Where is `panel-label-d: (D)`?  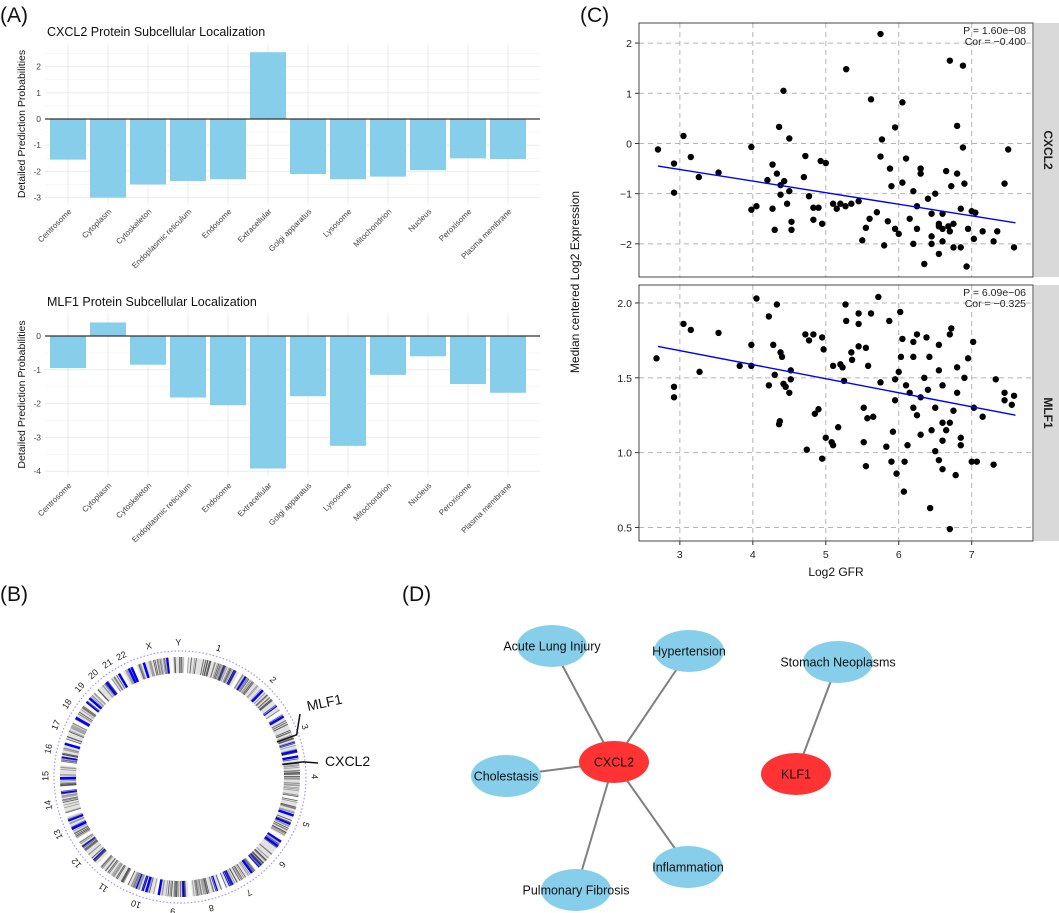 panel-label-d: (D) is located at coordinates (416, 594).